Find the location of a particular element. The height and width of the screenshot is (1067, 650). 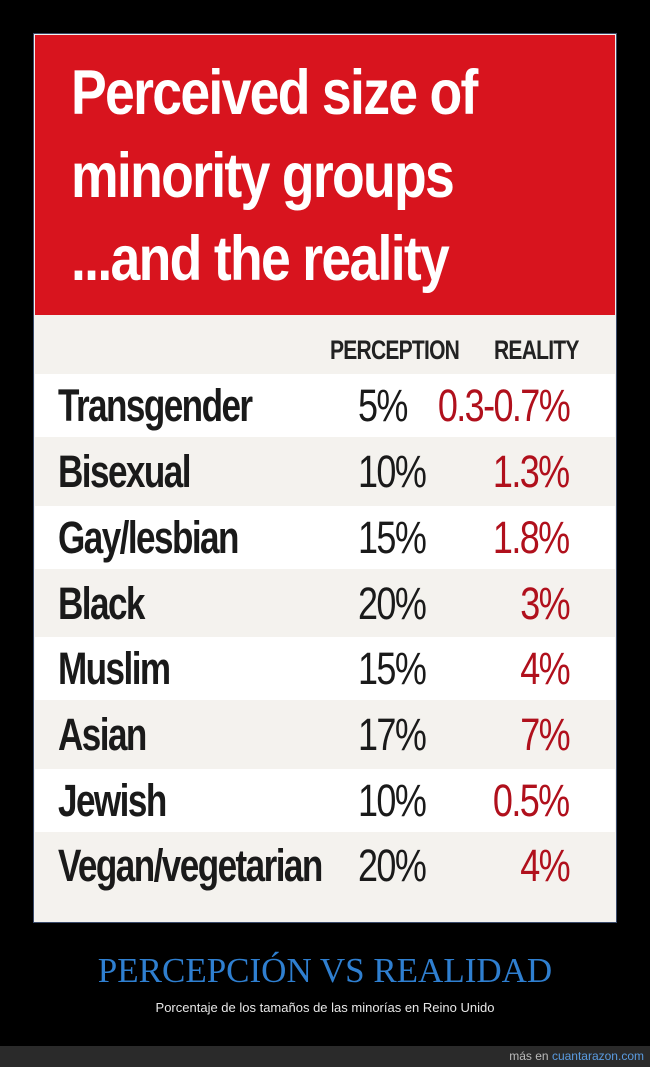

table-row: Black 20% 3% is located at coordinates (325, 603).